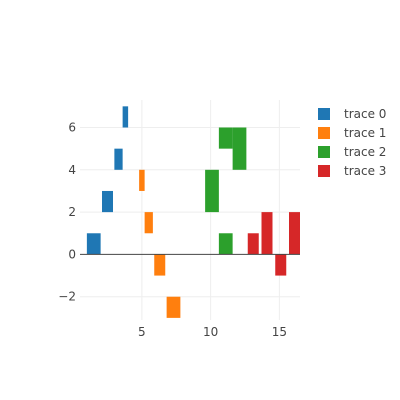 The height and width of the screenshot is (400, 400). I want to click on legend: trace 0 trace 1 trace 2 trace 3, so click(352, 142).